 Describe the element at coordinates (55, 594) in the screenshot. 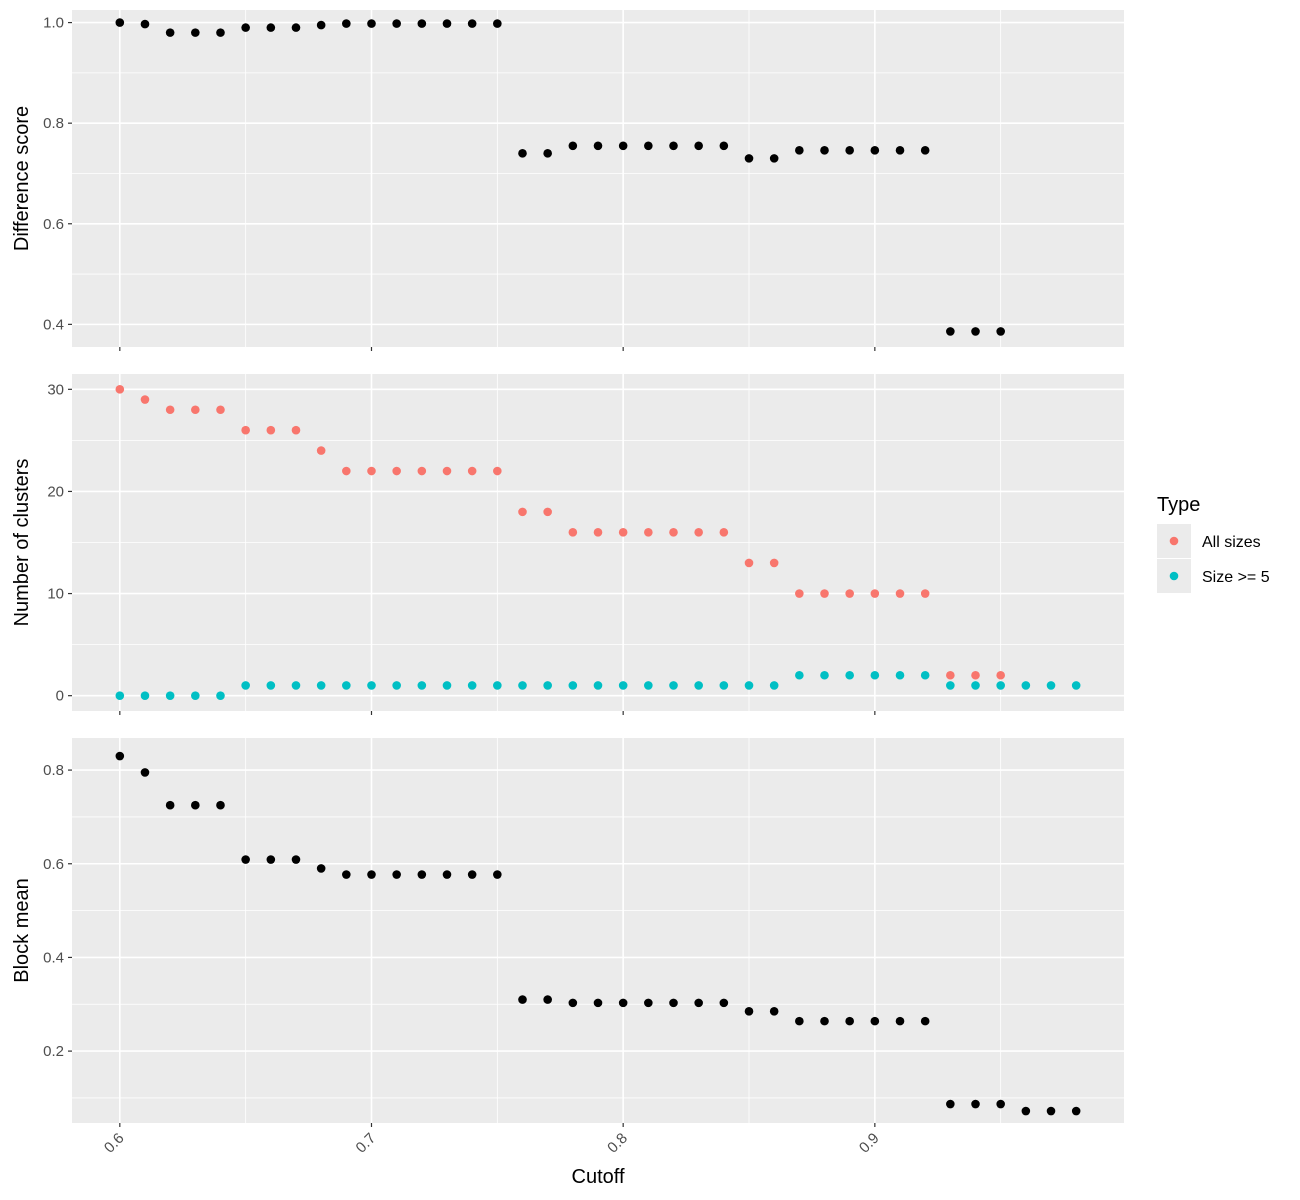

I see `y-tick-label: 10` at that location.